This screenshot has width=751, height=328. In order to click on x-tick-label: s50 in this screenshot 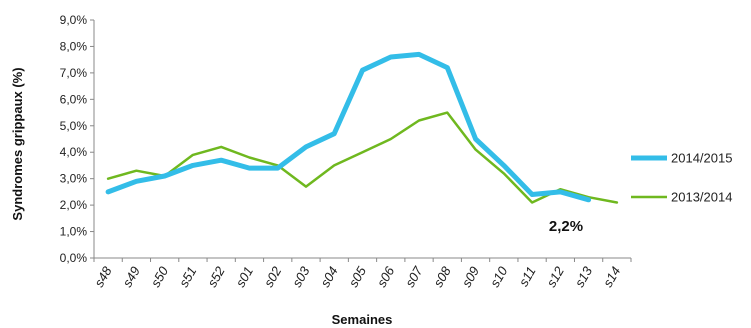, I will do `click(160, 276)`.